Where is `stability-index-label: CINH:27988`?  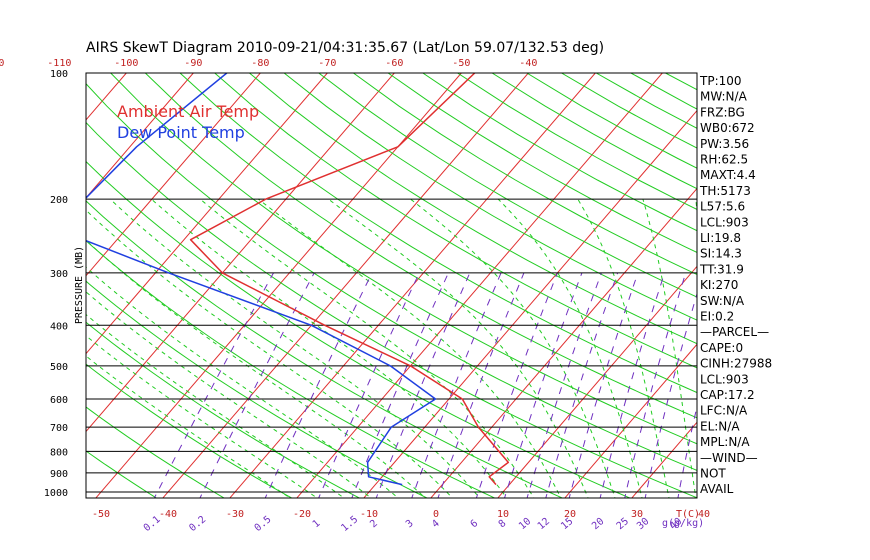
stability-index-label: CINH:27988 is located at coordinates (736, 364).